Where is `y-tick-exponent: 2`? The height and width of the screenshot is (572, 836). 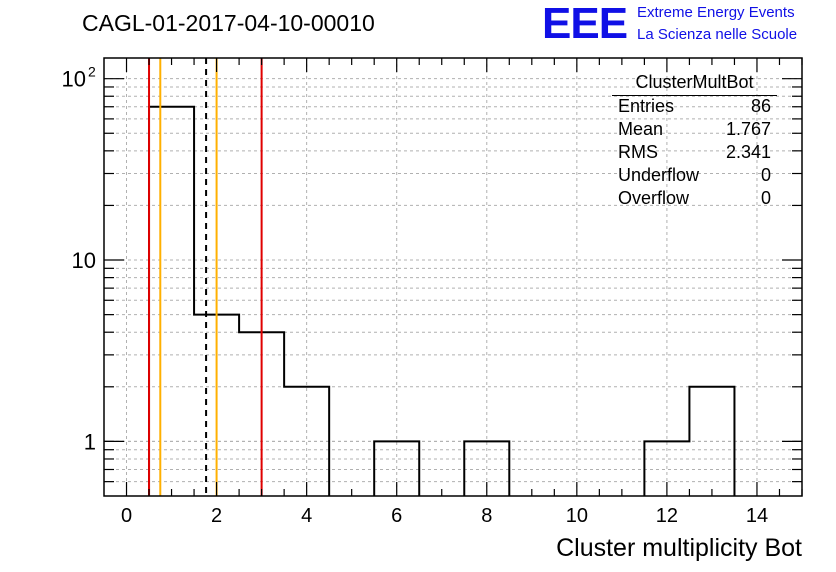 y-tick-exponent: 2 is located at coordinates (92, 72).